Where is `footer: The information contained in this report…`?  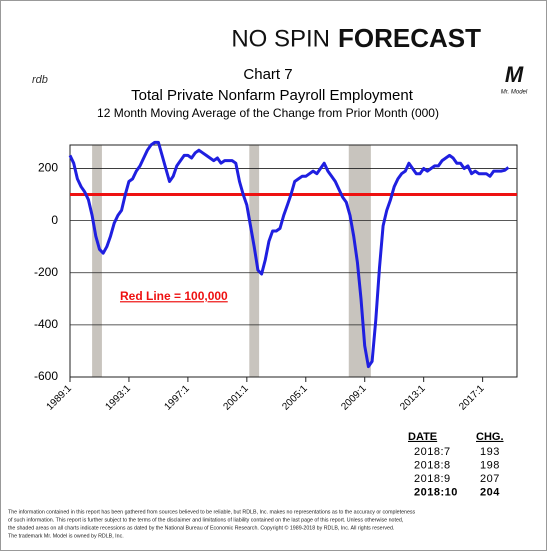 footer: The information contained in this report… is located at coordinates (212, 524).